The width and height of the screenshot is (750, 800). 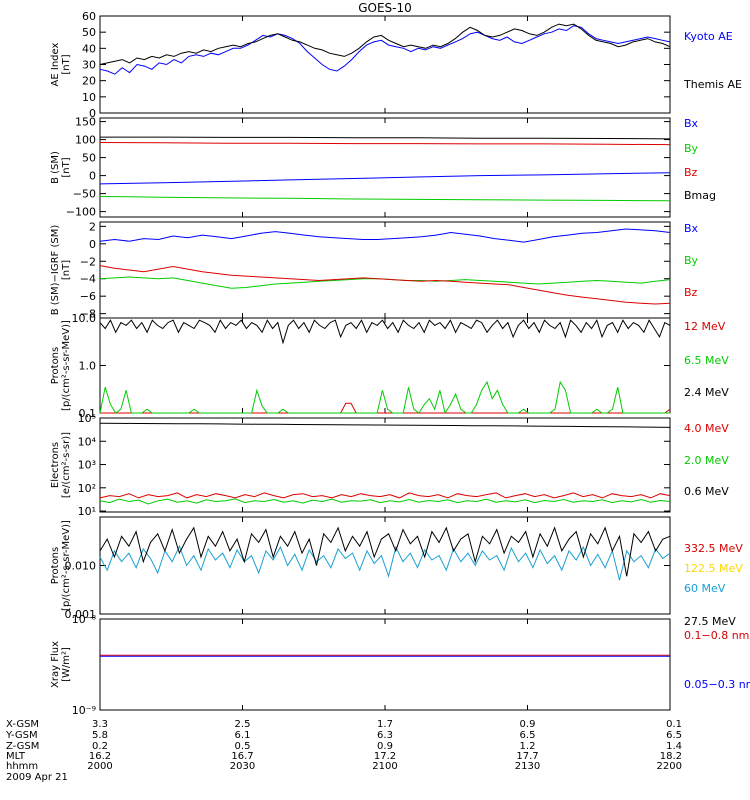 What do you see at coordinates (528, 735) in the screenshot?
I see `x-axis-value: 6.5` at bounding box center [528, 735].